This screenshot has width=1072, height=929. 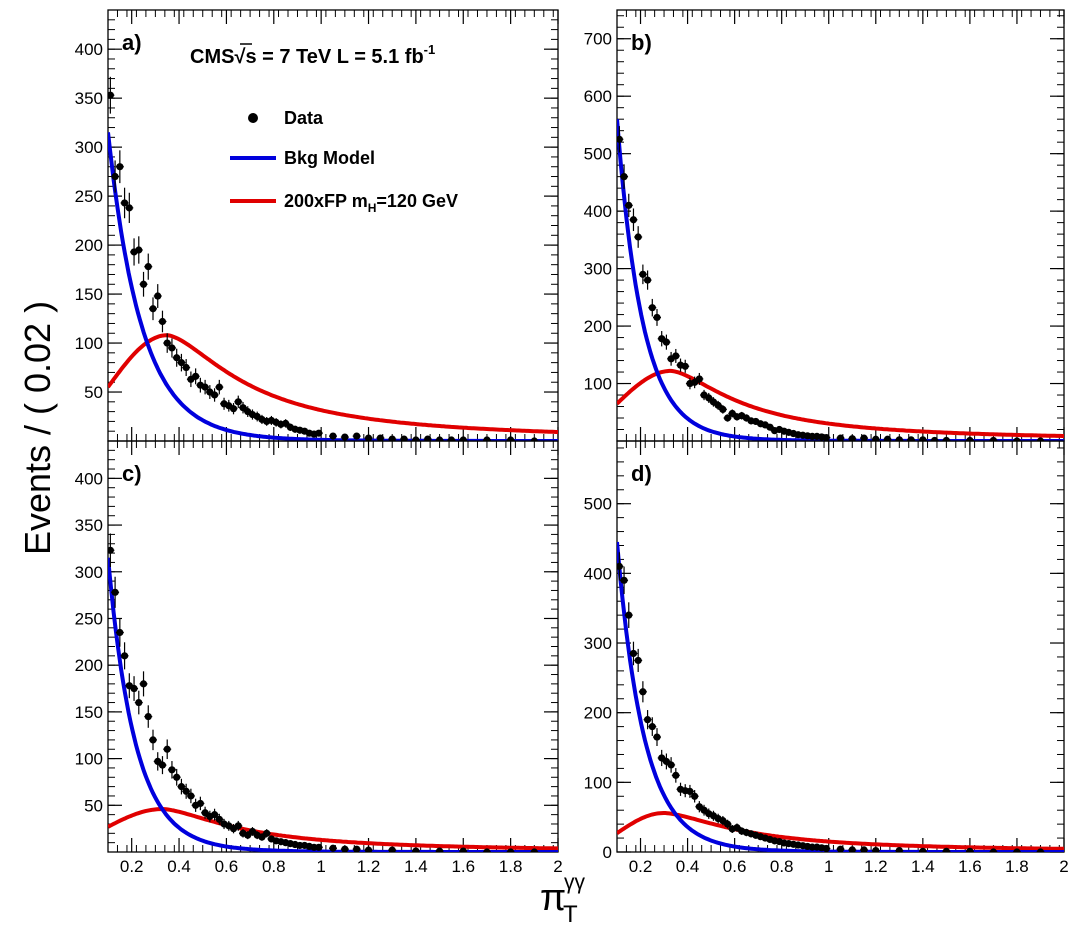 I want to click on y-tick-label: 300, so click(x=89, y=572).